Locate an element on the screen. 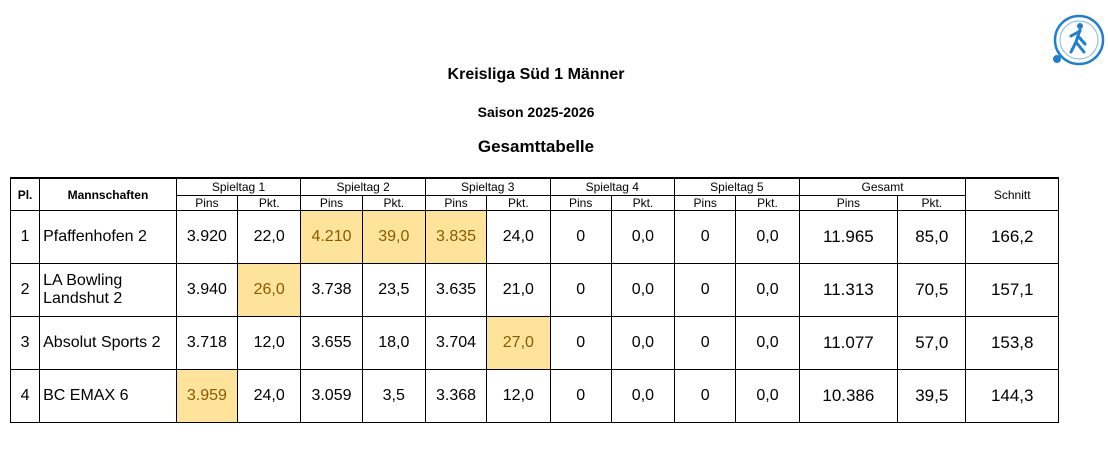 This screenshot has width=1108, height=462. average-cell: 144,3 is located at coordinates (1012, 396).